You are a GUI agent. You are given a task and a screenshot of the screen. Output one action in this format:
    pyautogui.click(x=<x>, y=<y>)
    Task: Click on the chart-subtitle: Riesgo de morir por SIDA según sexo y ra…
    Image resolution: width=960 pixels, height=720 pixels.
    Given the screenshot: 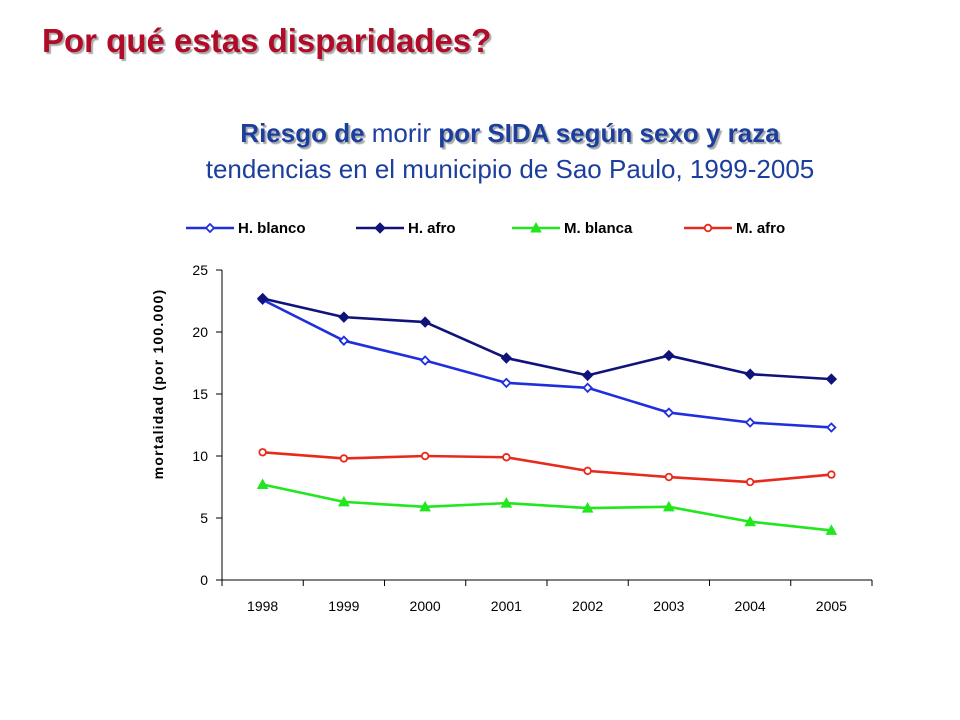 What is the action you would take?
    pyautogui.click(x=480, y=152)
    